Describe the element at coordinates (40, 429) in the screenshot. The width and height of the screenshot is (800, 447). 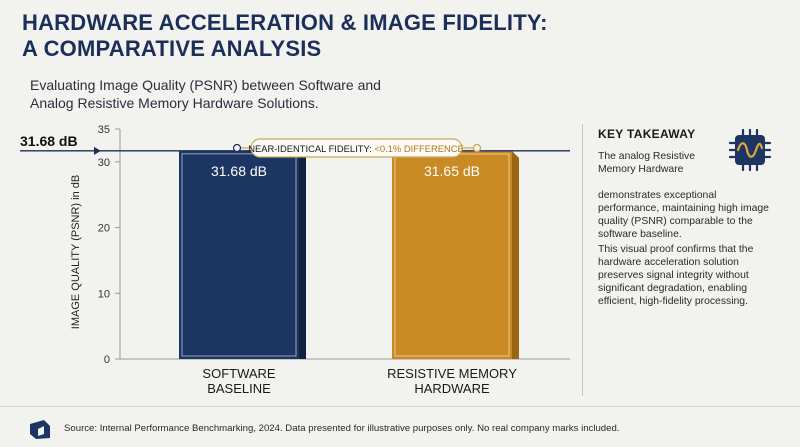
I see `logo-icon` at that location.